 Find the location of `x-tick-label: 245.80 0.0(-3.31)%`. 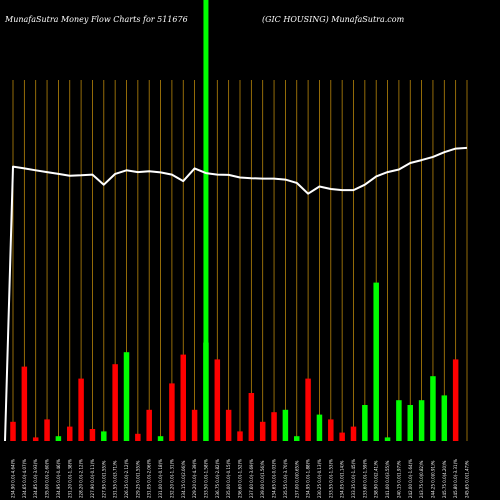

x-tick-label: 245.80 0.0(-3.31)% is located at coordinates (455, 478).